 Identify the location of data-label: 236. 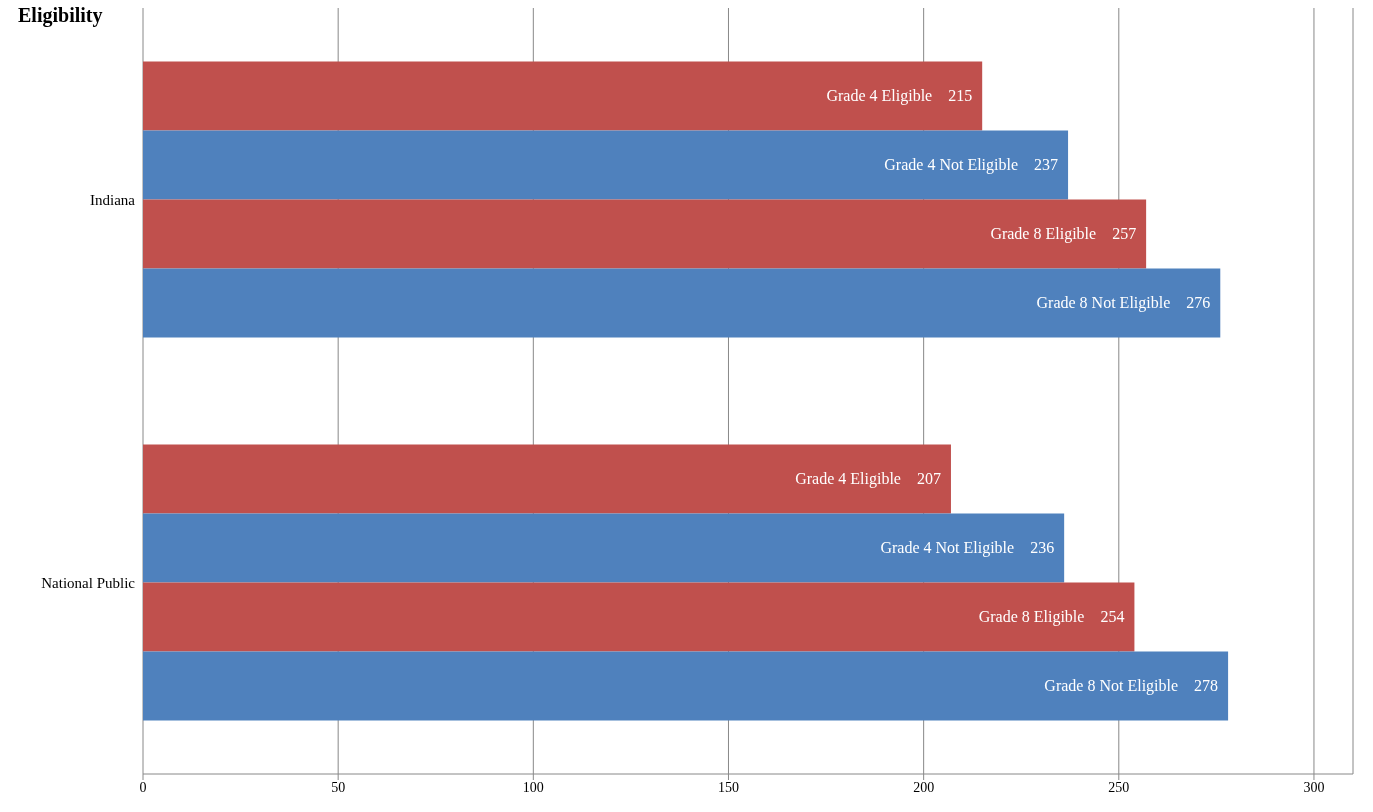
(1042, 548).